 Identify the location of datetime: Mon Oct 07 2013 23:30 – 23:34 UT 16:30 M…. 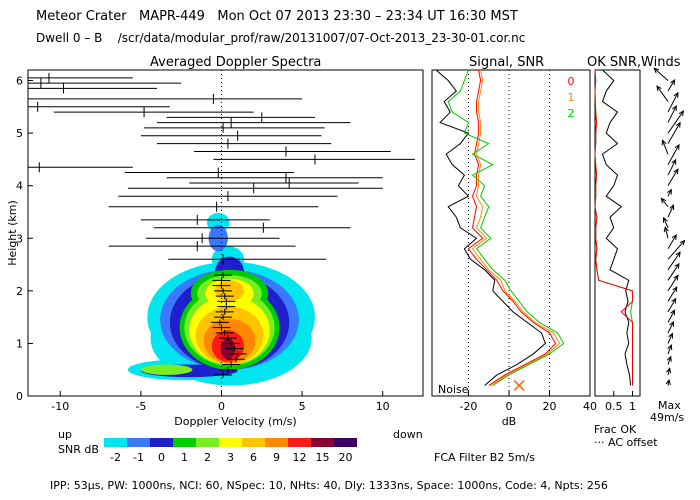
(367, 16).